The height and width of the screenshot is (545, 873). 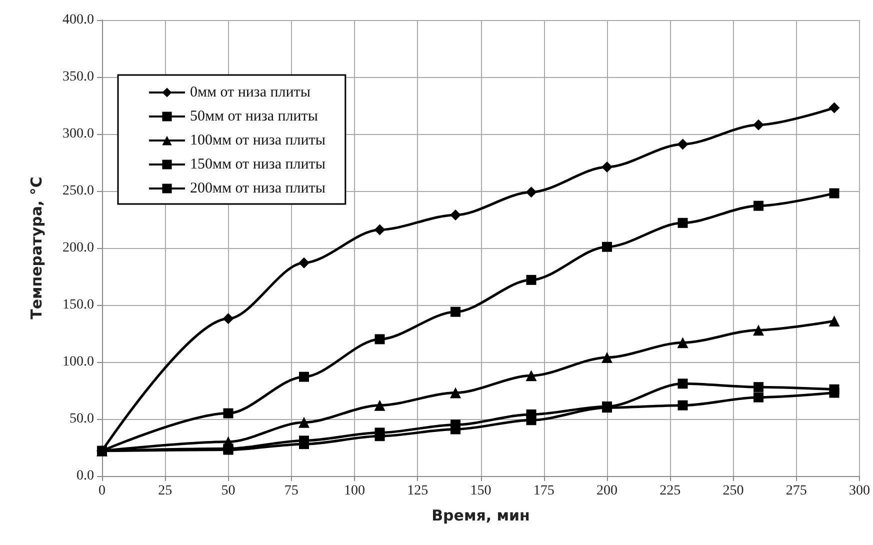 I want to click on x-tick-label: 225, so click(x=670, y=491).